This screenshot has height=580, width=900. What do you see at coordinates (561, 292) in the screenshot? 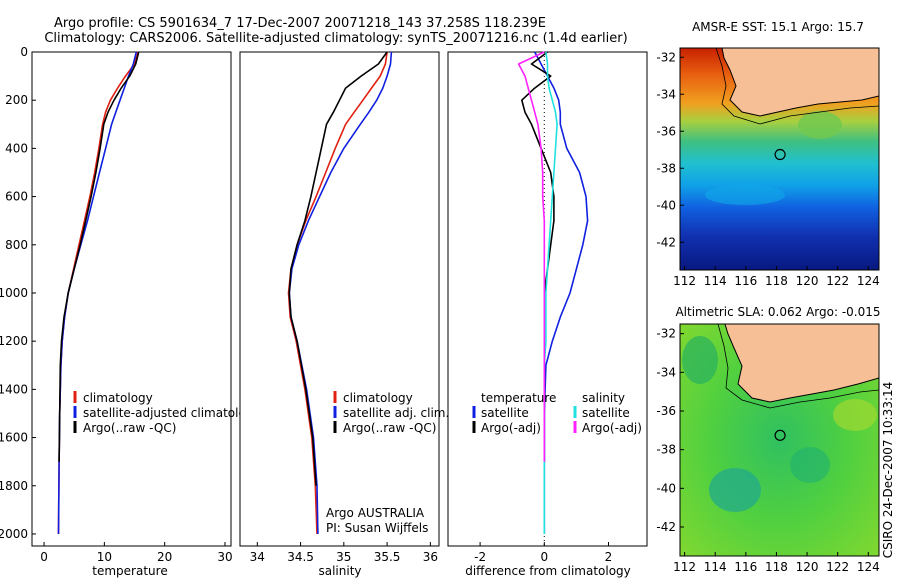
I see `series-line-temperature-satellite` at bounding box center [561, 292].